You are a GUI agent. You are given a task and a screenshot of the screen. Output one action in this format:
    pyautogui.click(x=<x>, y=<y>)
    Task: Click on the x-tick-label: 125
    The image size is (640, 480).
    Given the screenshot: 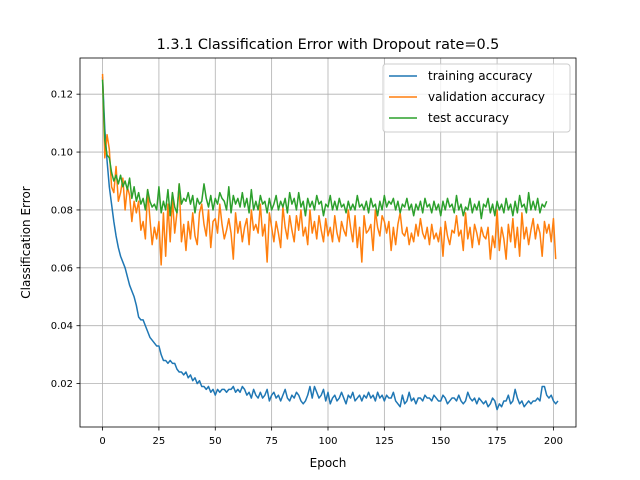 What is the action you would take?
    pyautogui.click(x=384, y=441)
    